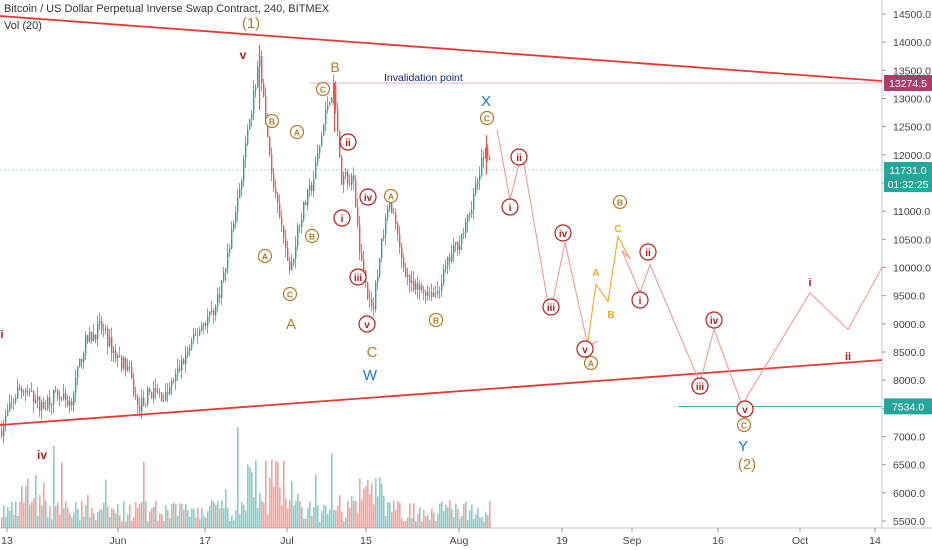  What do you see at coordinates (297, 132) in the screenshot?
I see `circled-label: A` at bounding box center [297, 132].